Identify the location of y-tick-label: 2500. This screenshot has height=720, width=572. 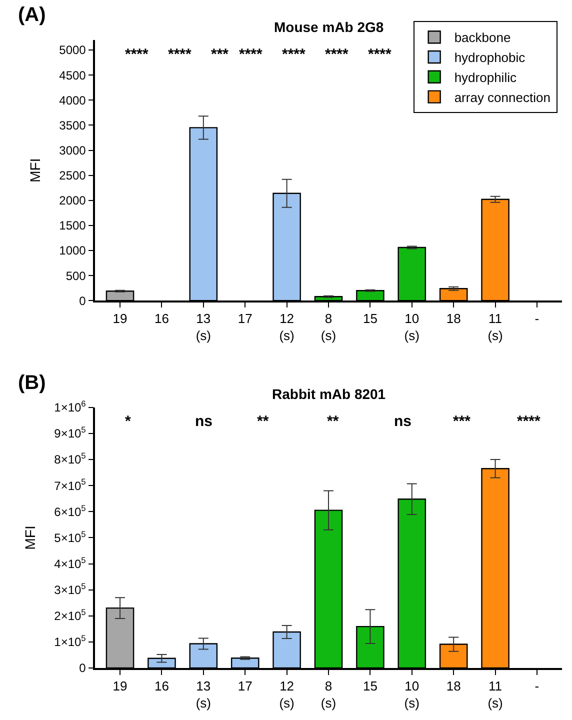
(72, 175).